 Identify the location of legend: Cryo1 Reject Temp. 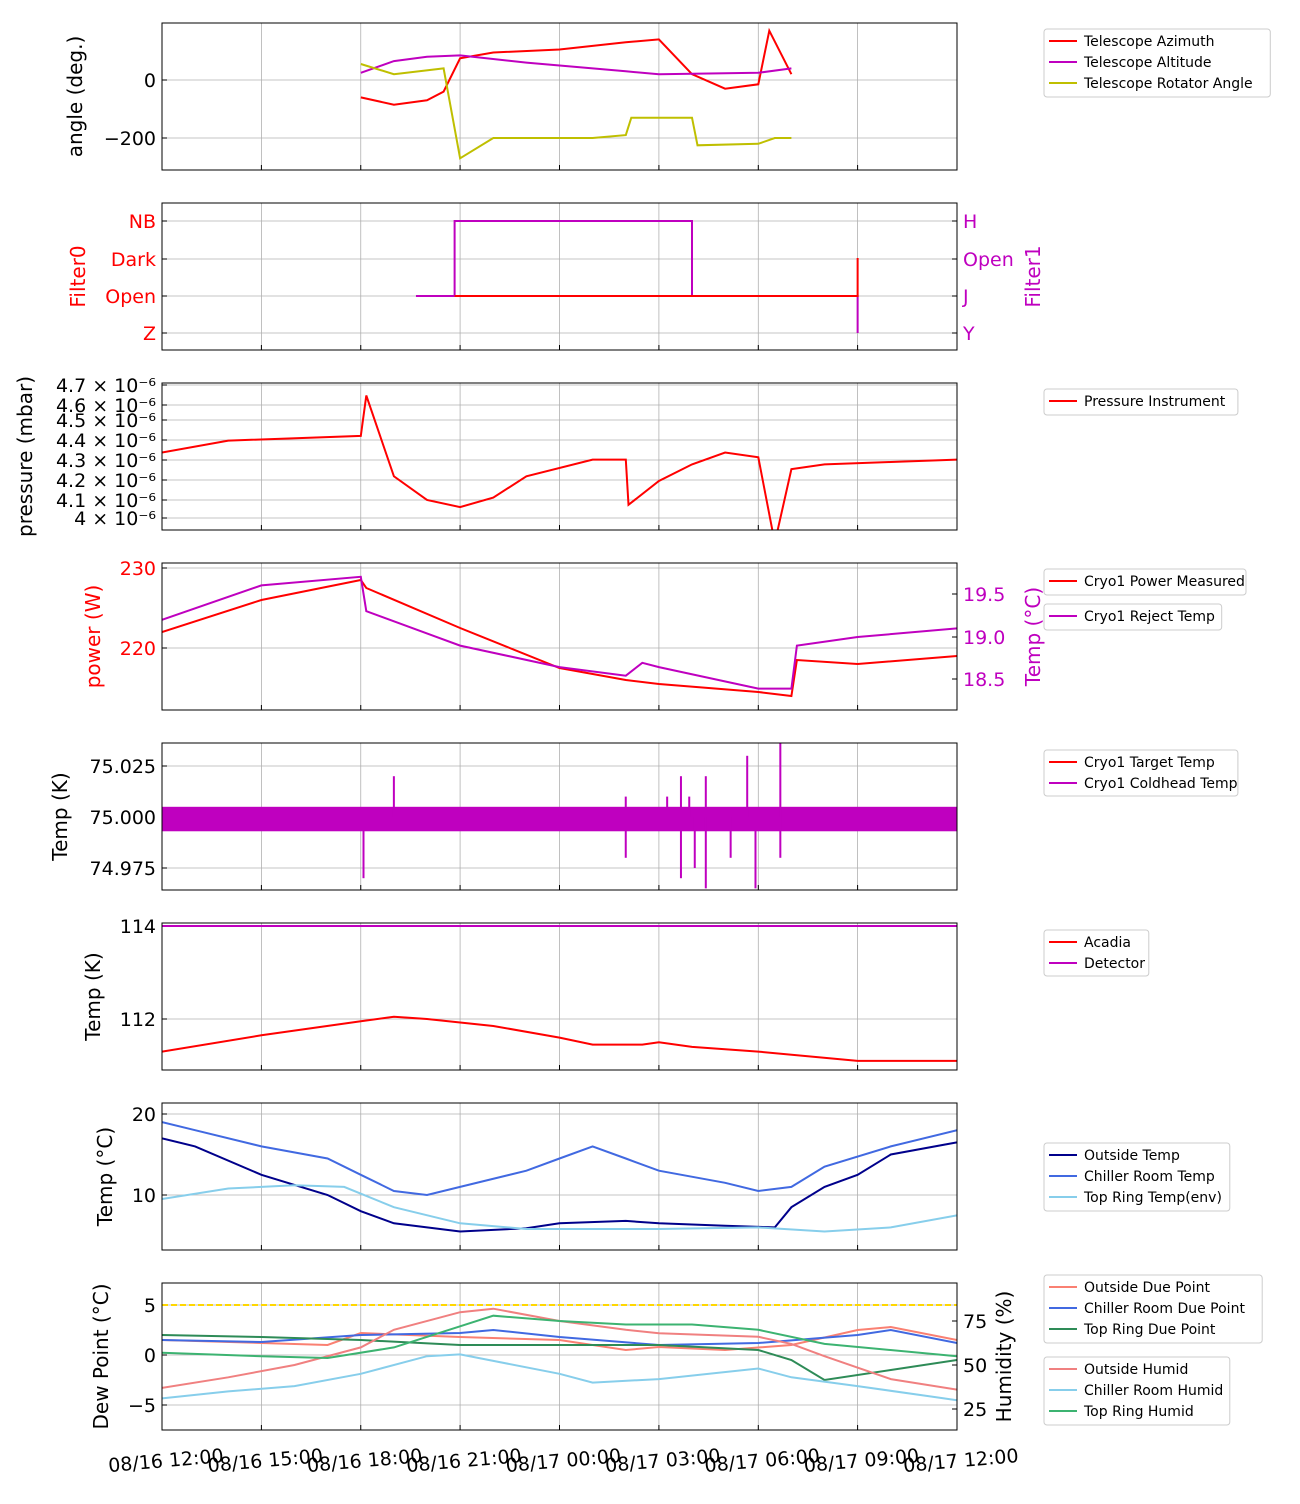
(1133, 617).